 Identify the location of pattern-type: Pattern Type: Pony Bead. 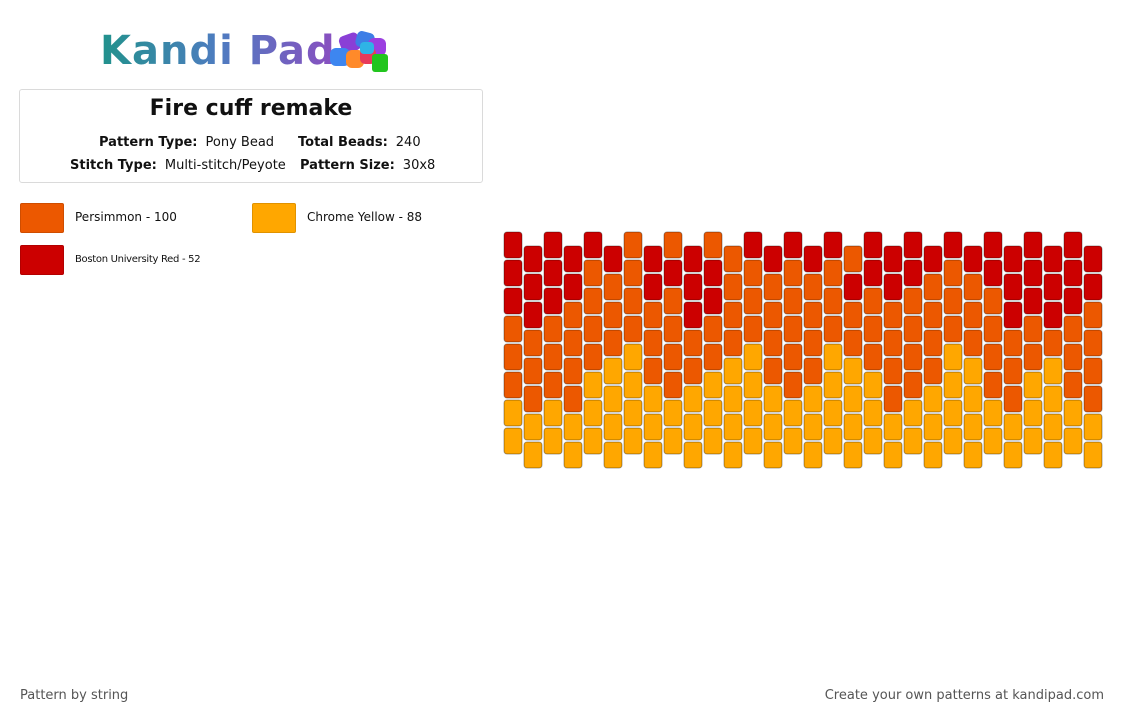
(186, 142).